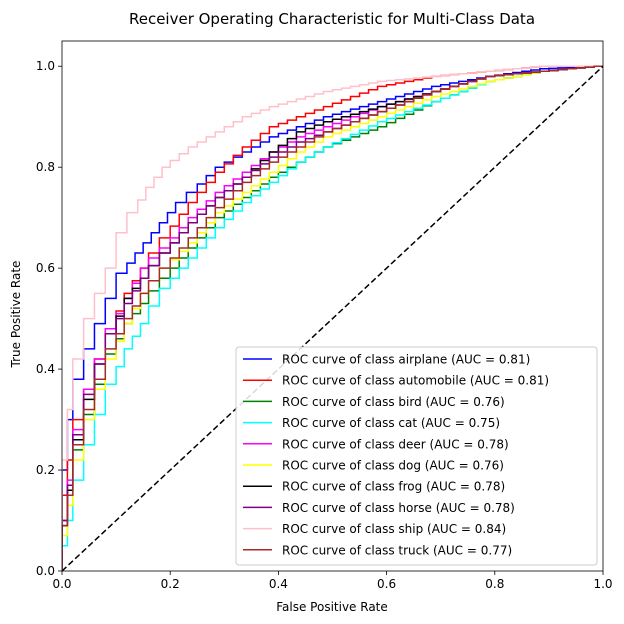 The width and height of the screenshot is (624, 624). What do you see at coordinates (406, 360) in the screenshot?
I see `legend-label: ROC curve of class airplane (AUC = 0.81)` at bounding box center [406, 360].